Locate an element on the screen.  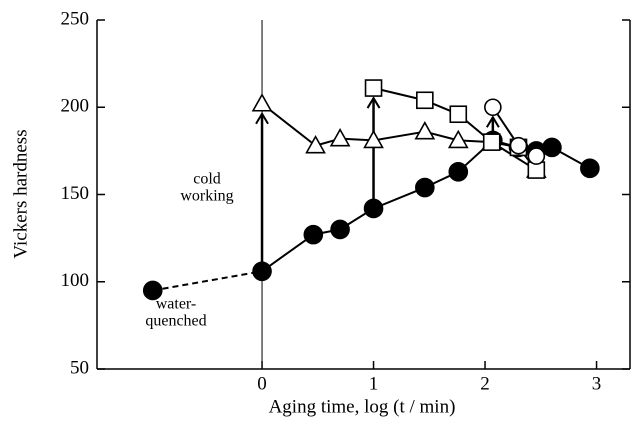
y-tick-label: 150 is located at coordinates (75, 193).